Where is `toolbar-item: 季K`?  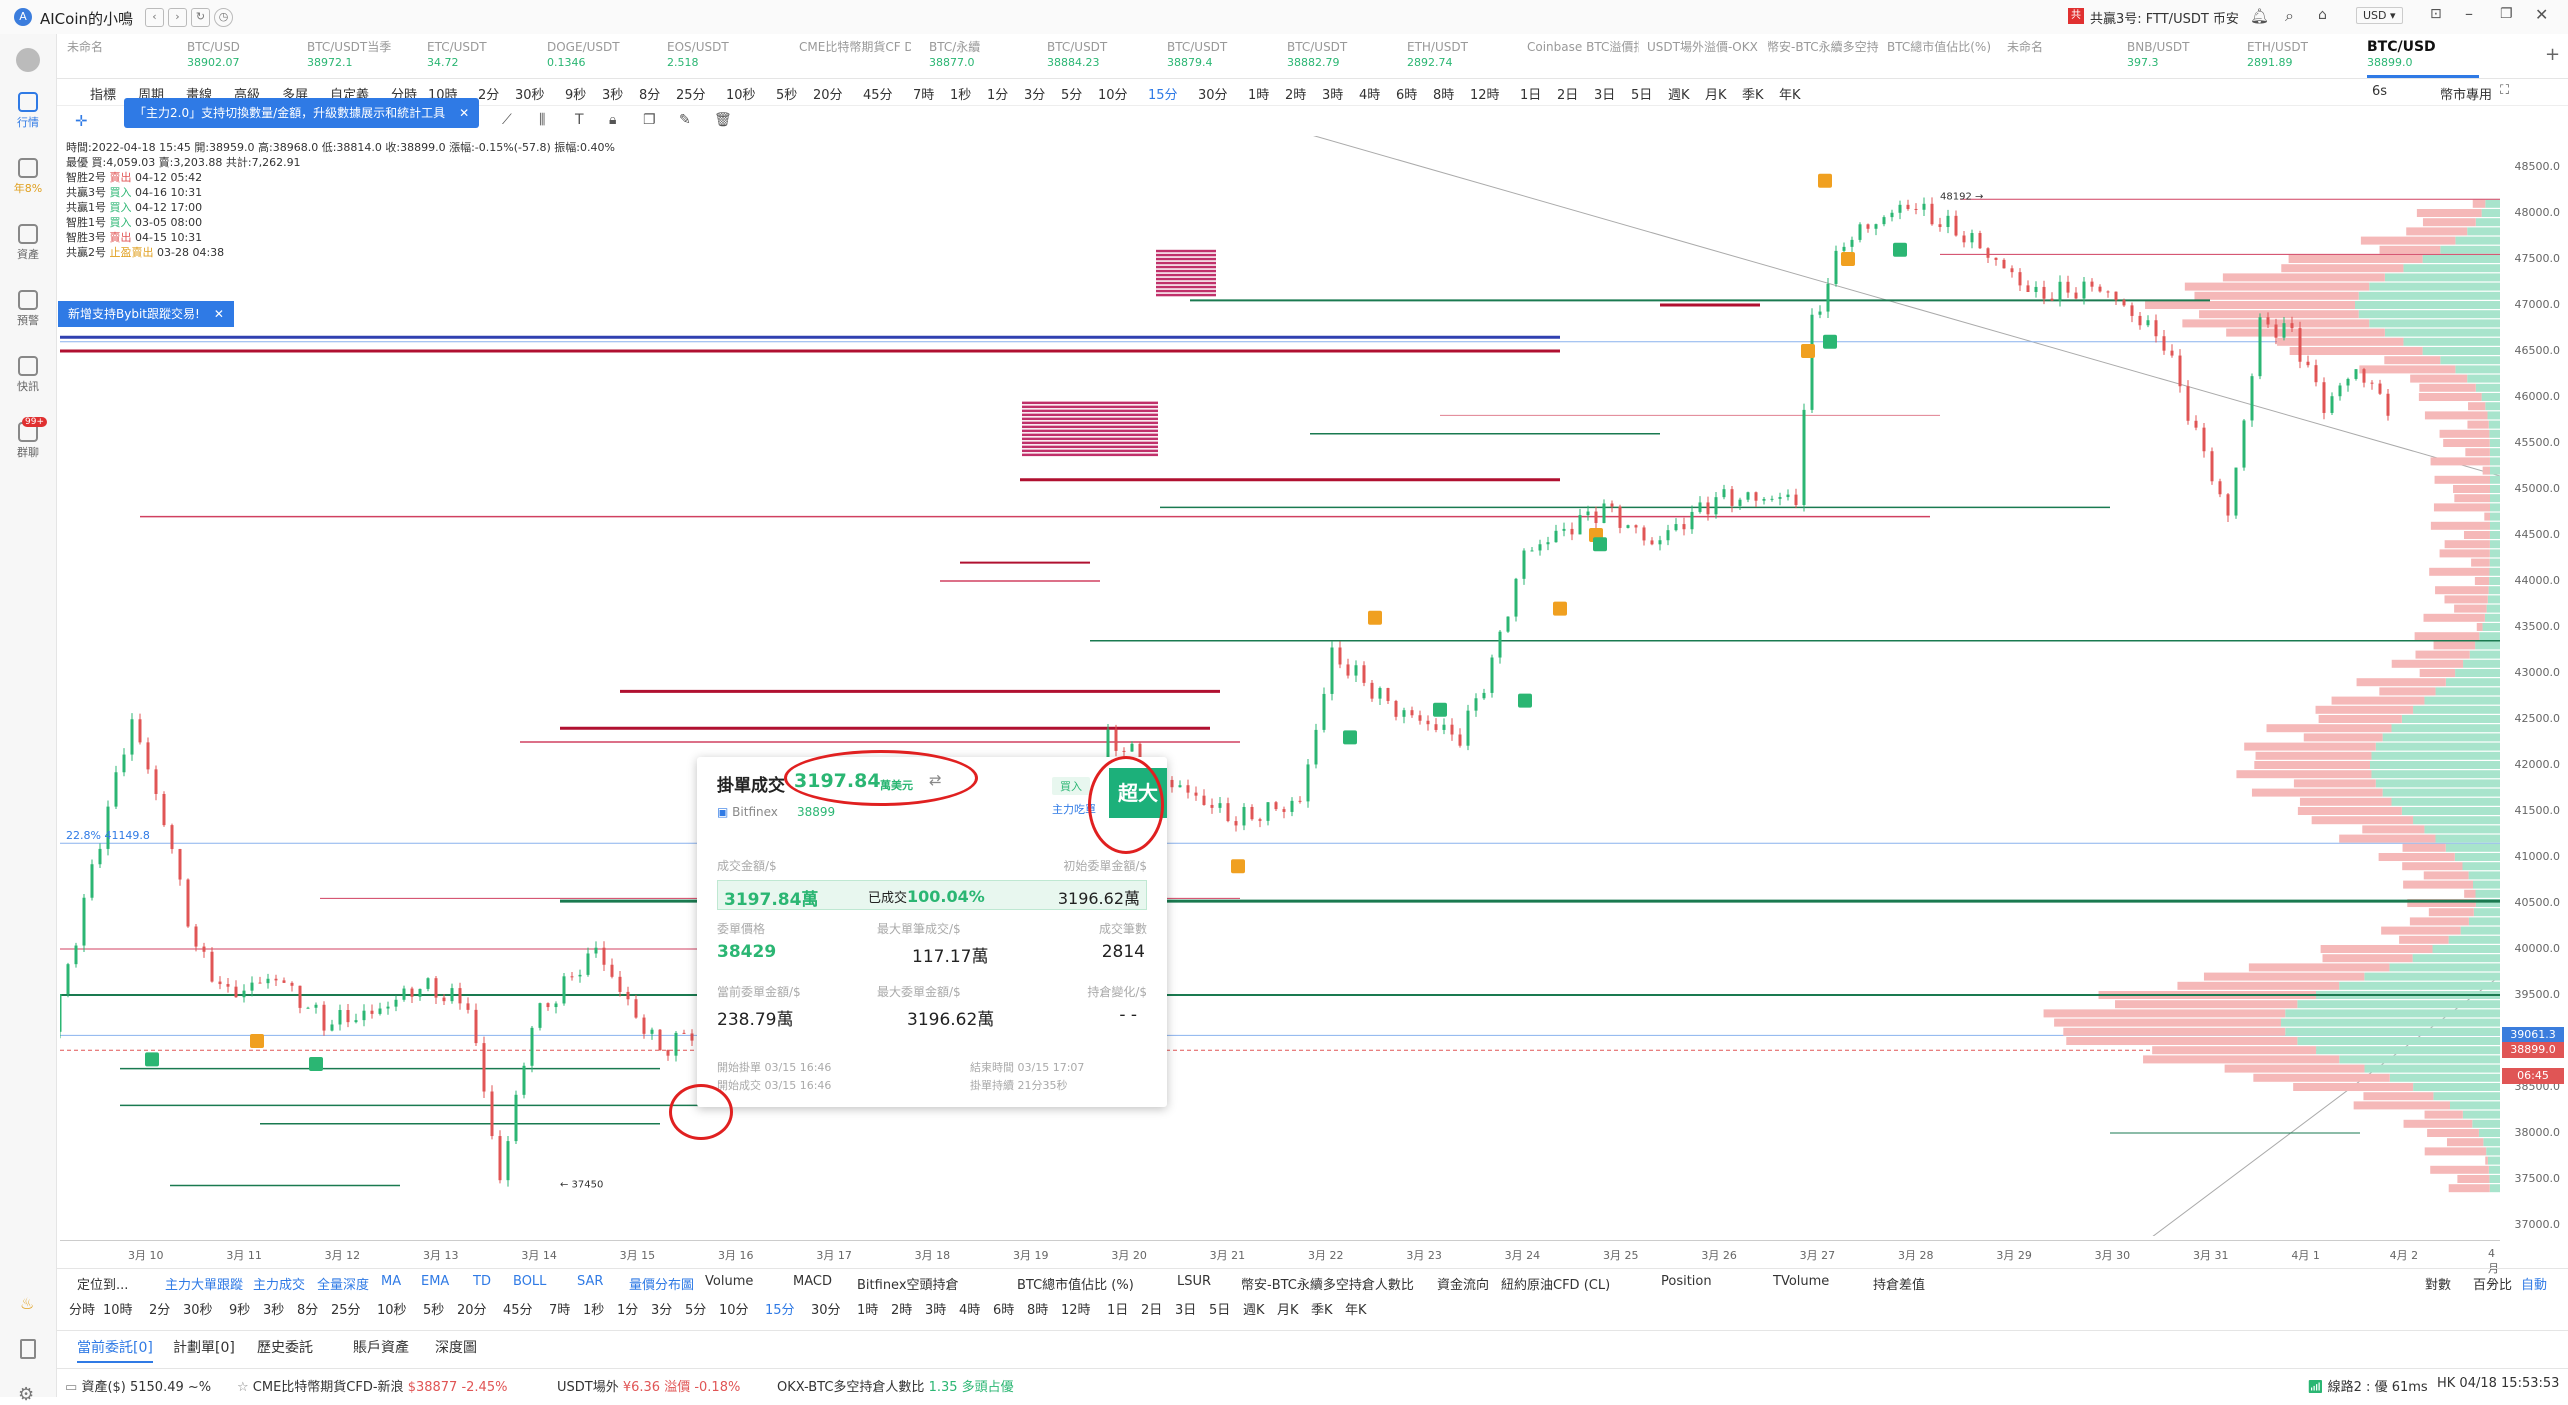 toolbar-item: 季K is located at coordinates (1753, 95).